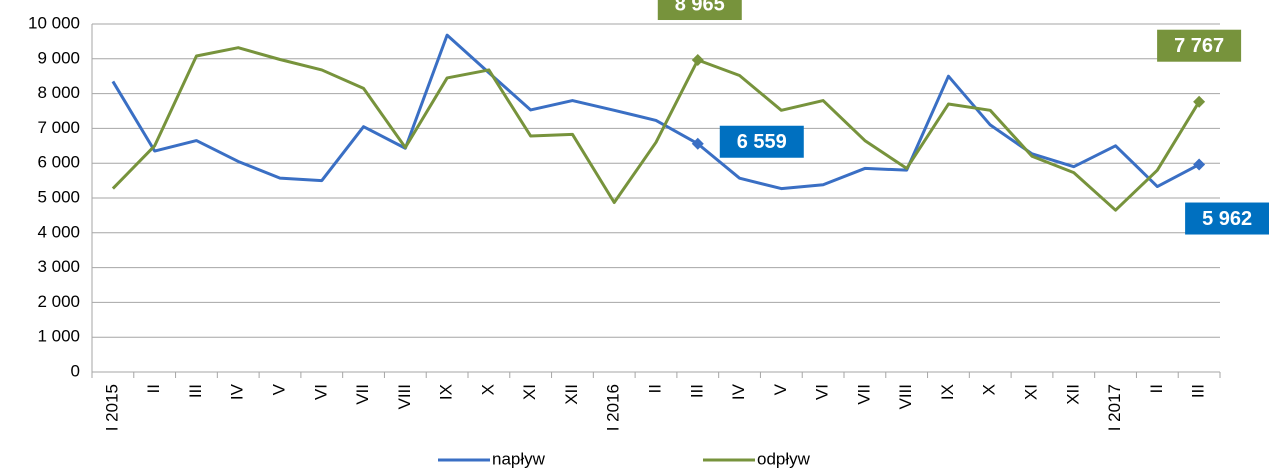 This screenshot has height=472, width=1269. What do you see at coordinates (58, 92) in the screenshot?
I see `y-tick-label: 8 000` at bounding box center [58, 92].